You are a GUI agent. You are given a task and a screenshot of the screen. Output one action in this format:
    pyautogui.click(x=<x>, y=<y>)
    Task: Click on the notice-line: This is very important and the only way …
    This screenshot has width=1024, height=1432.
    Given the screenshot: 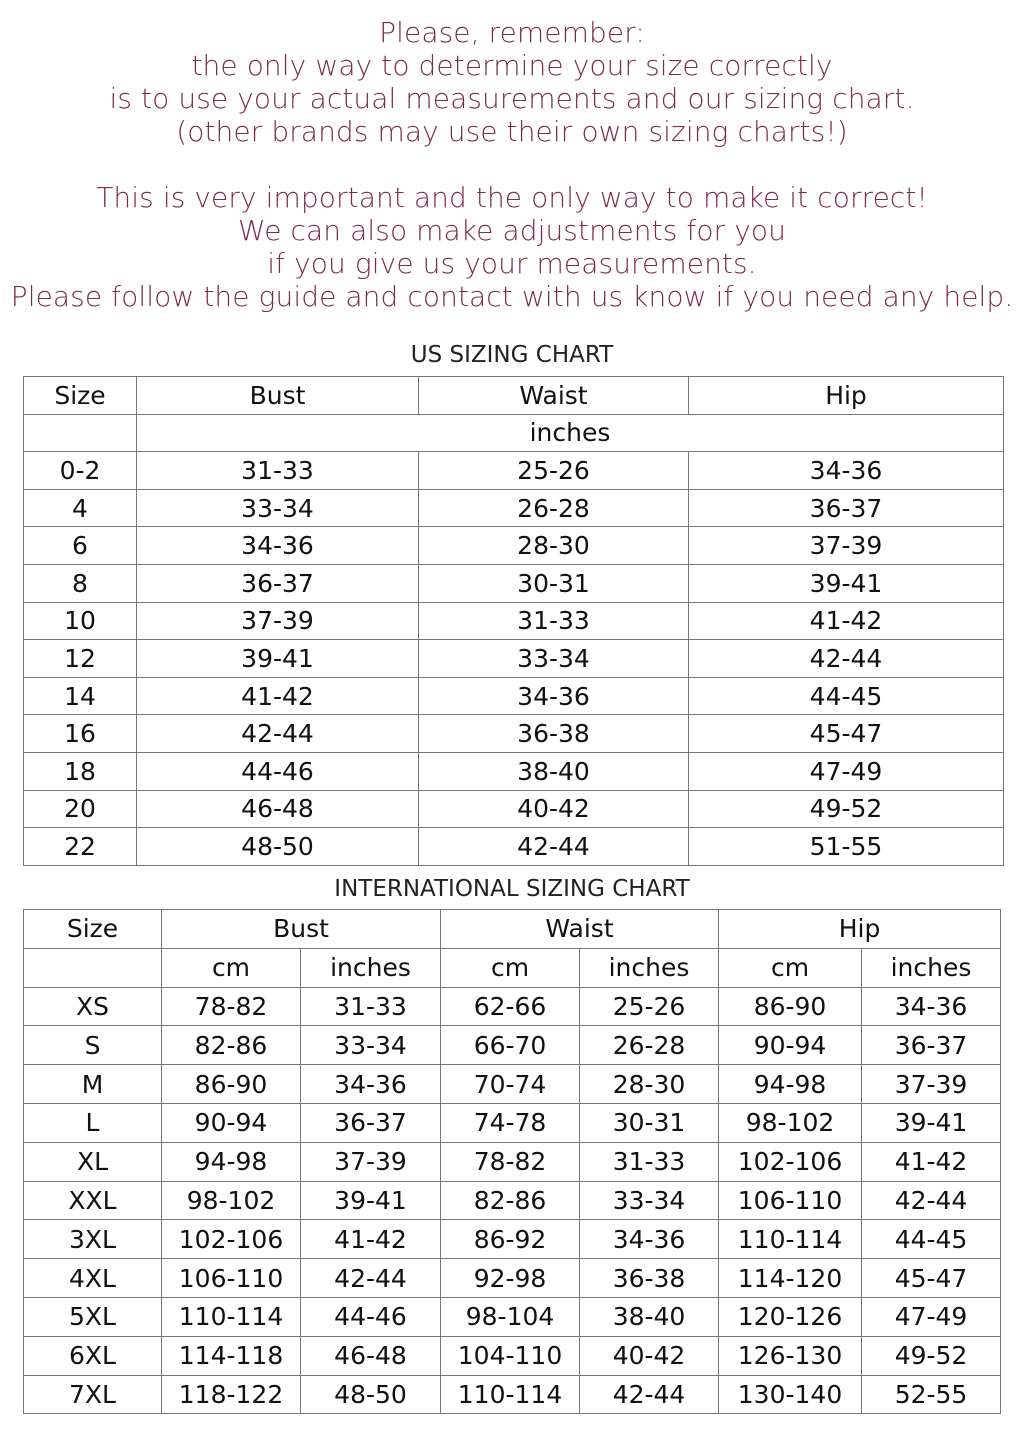 What is the action you would take?
    pyautogui.click(x=512, y=197)
    